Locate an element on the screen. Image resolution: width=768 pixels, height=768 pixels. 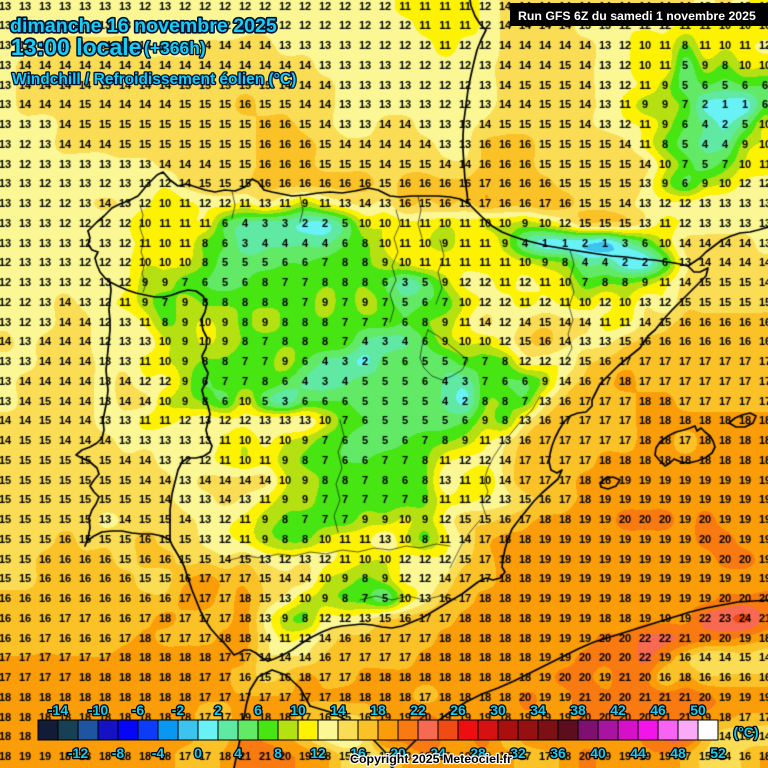
svg-text: 32 is located at coordinates (518, 753).